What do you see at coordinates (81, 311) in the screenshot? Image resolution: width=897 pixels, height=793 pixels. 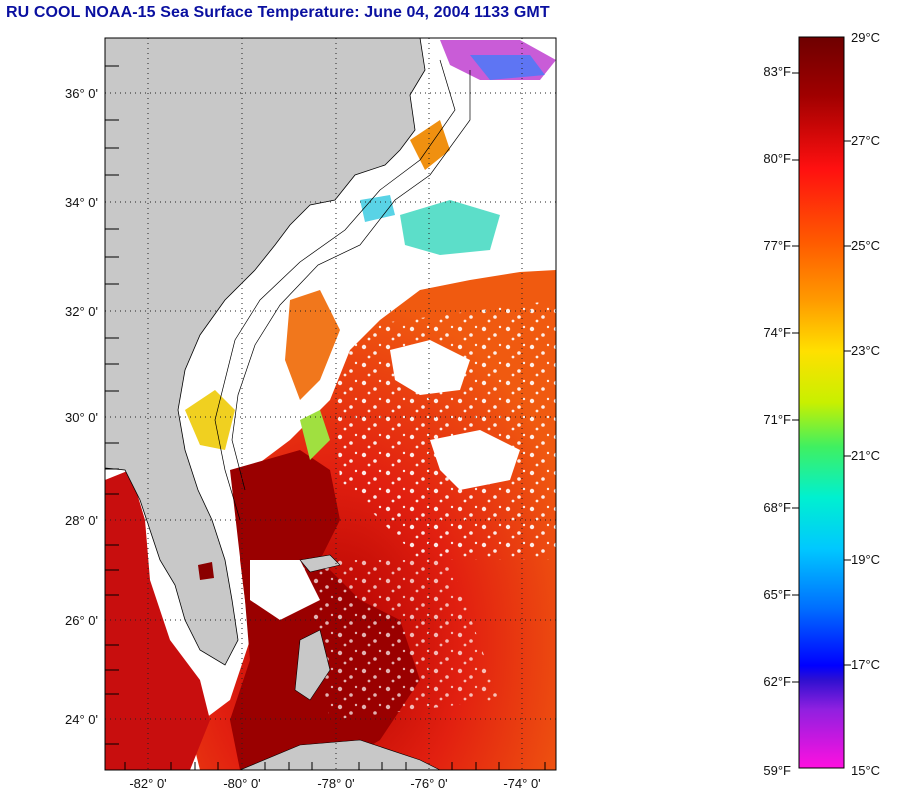 I see `lat-label: 32° 0'` at bounding box center [81, 311].